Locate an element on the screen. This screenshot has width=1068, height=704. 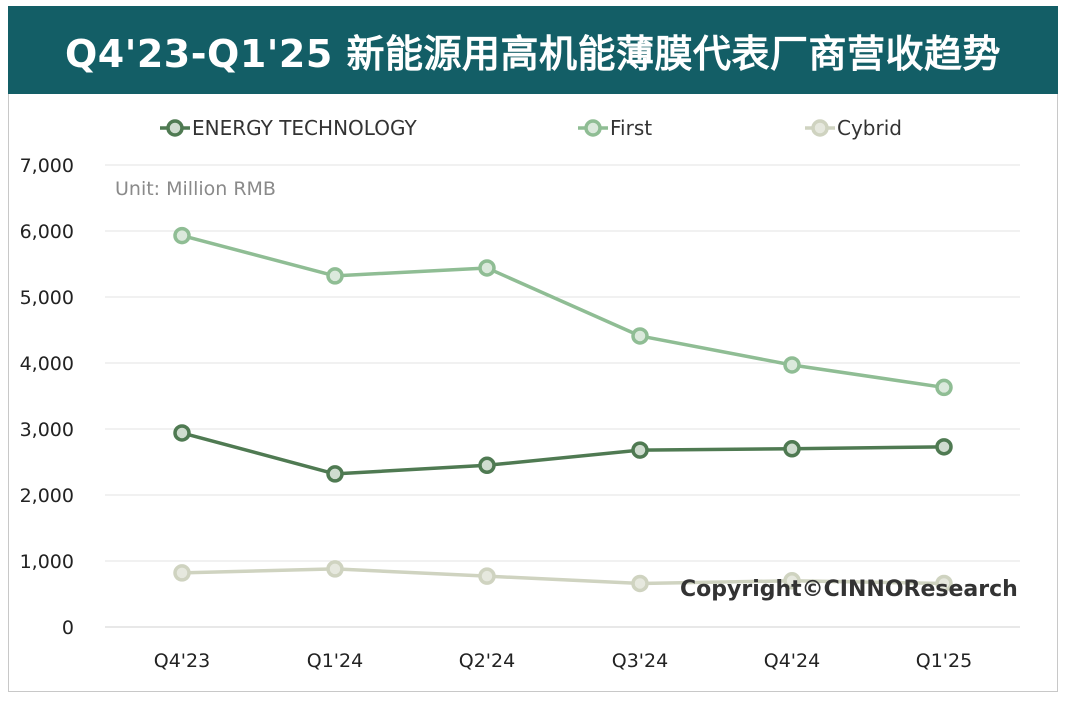
x-tick-label: Q4'23 is located at coordinates (182, 661).